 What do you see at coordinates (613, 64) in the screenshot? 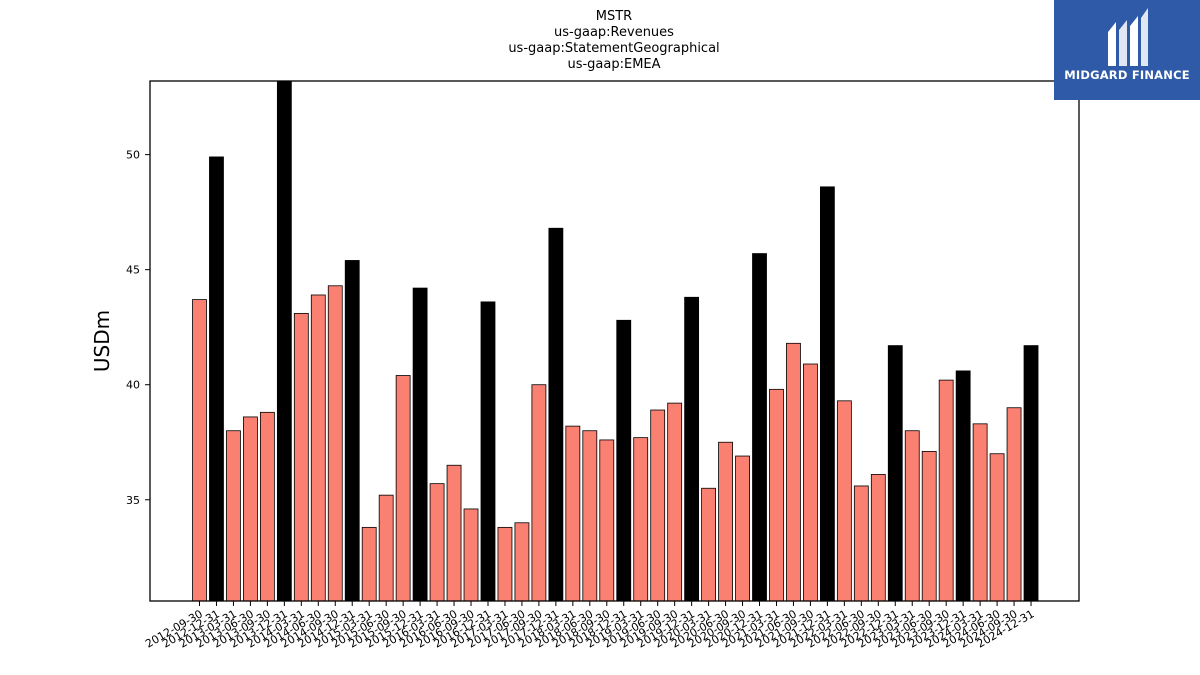
I see `title-line: us-gaap:EMEA` at bounding box center [613, 64].